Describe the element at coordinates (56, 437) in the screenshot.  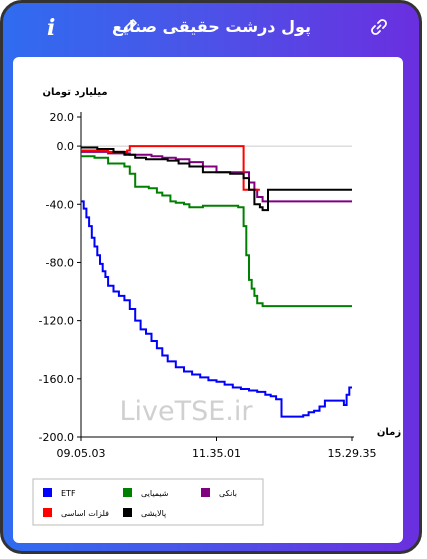
I see `y-tick-label: -200.0` at that location.